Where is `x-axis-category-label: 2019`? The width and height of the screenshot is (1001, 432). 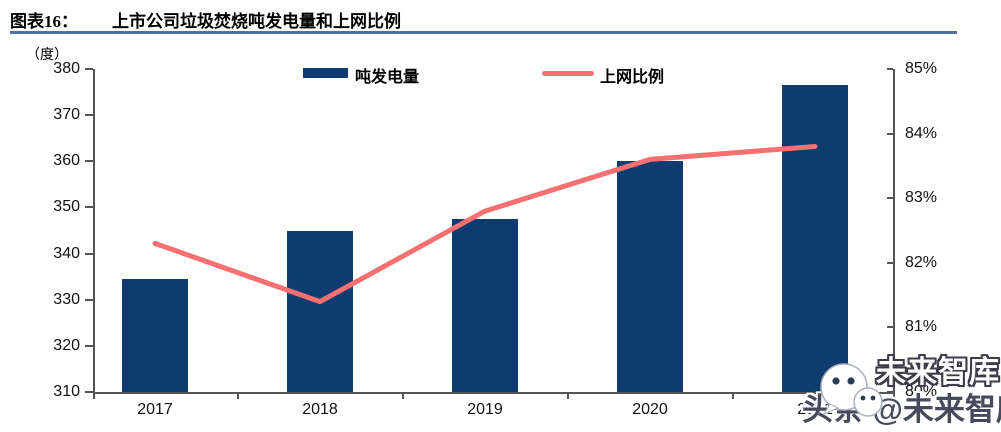
x-axis-category-label: 2019 is located at coordinates (485, 409).